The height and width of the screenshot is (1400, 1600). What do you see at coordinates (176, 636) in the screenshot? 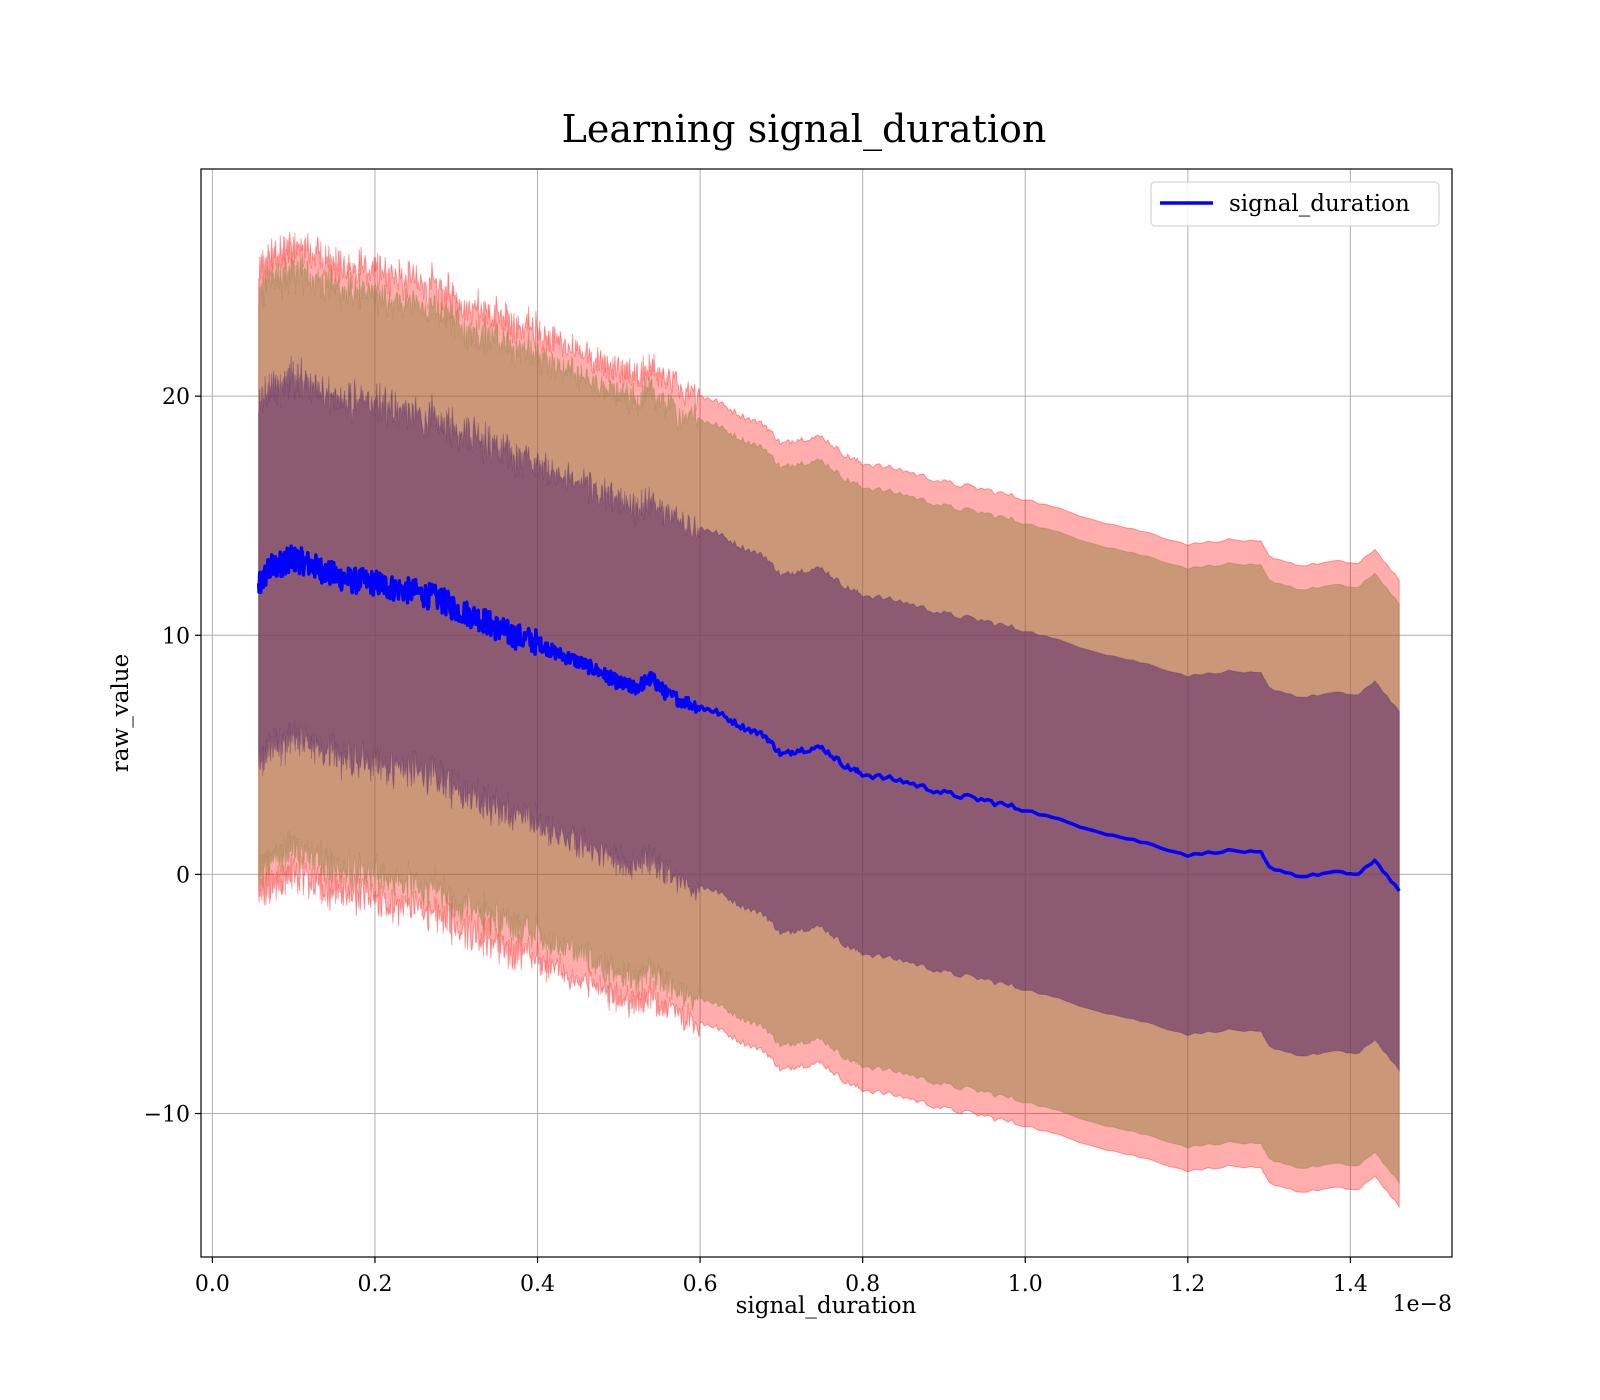
I see `y-tick-label: 10` at bounding box center [176, 636].